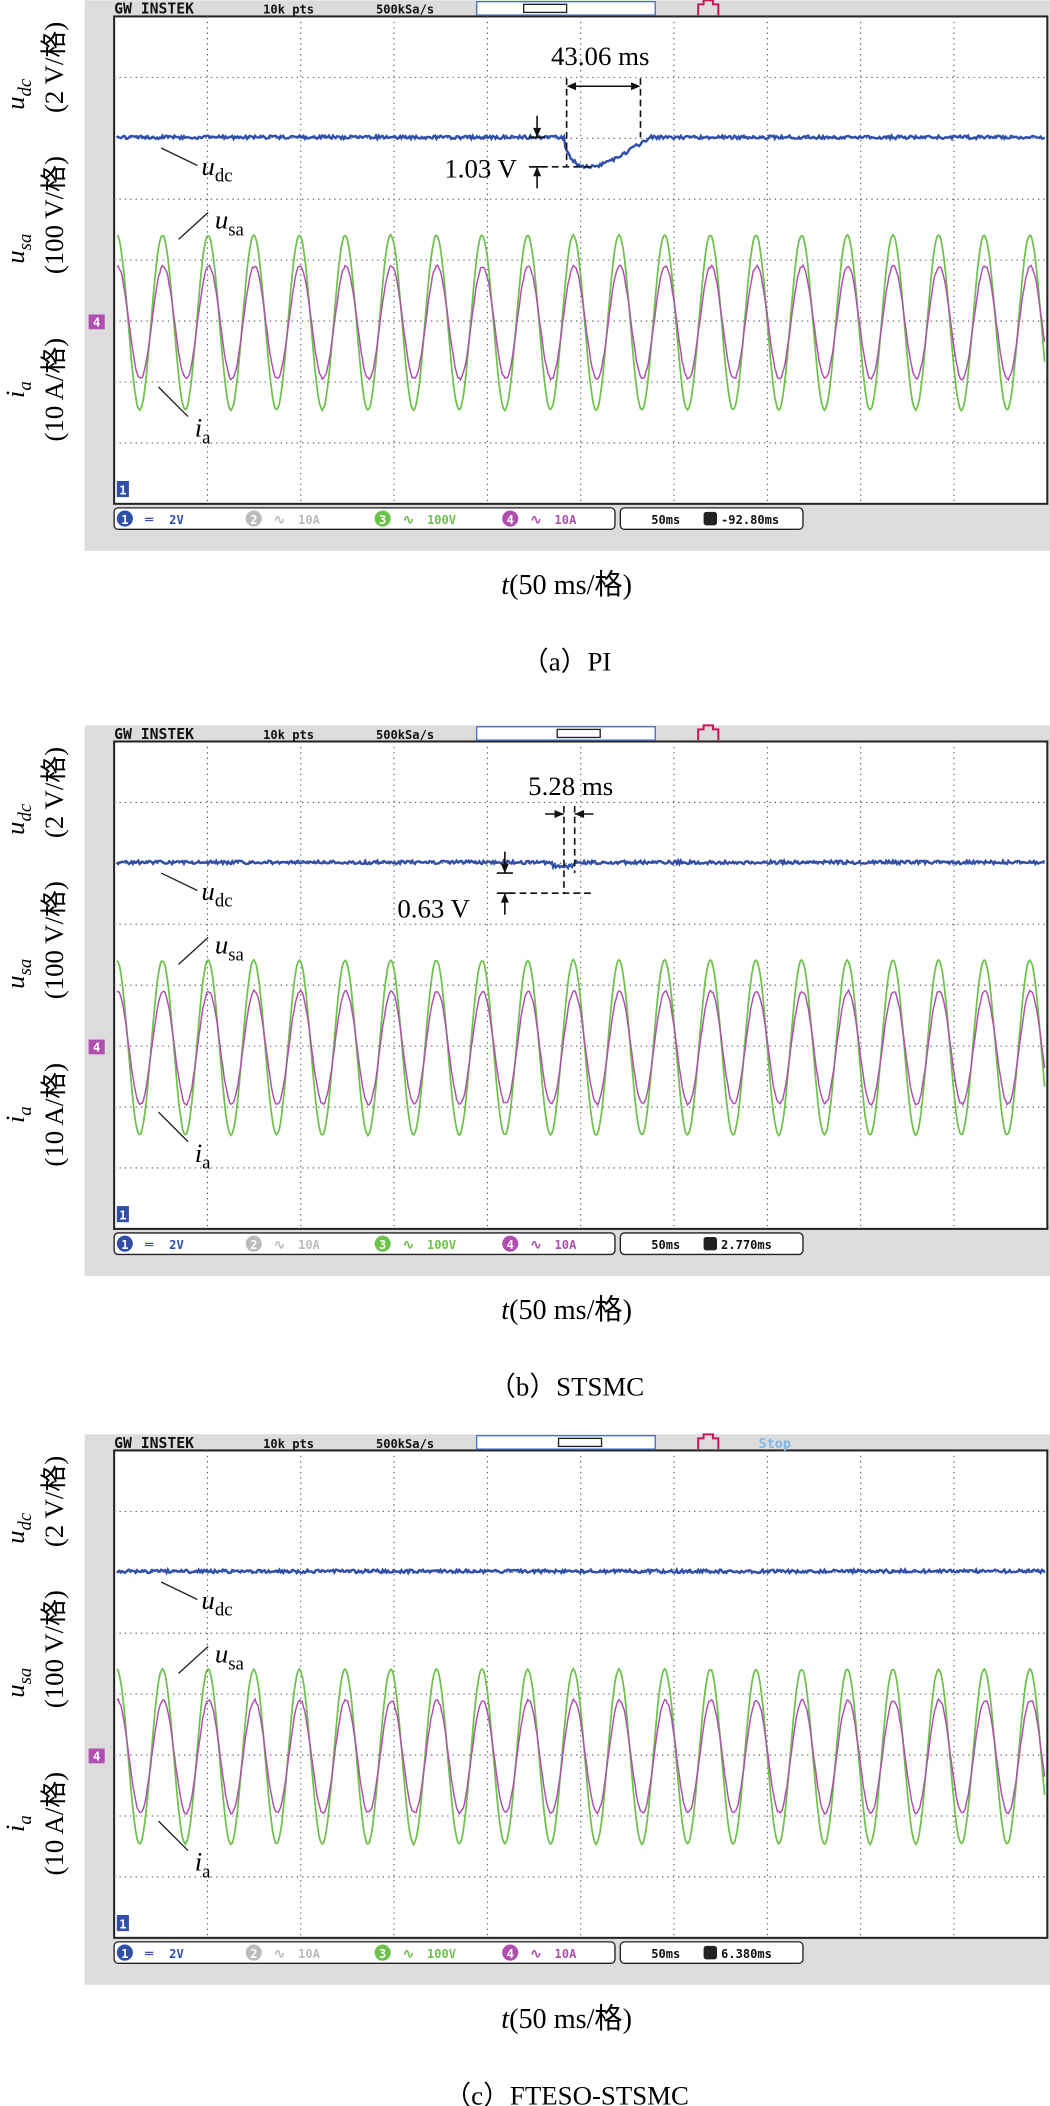  Describe the element at coordinates (710, 518) in the screenshot. I see `h-icon` at that location.